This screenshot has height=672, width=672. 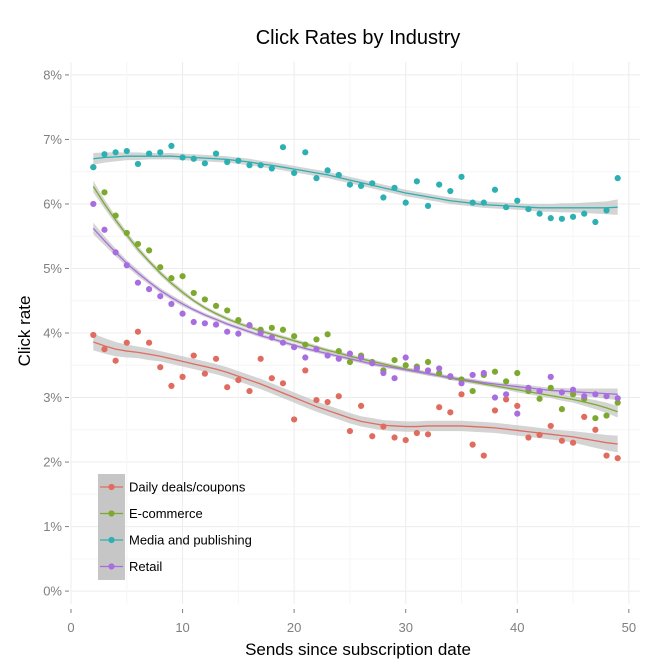 What do you see at coordinates (517, 627) in the screenshot?
I see `x-tick-label: 40` at bounding box center [517, 627].